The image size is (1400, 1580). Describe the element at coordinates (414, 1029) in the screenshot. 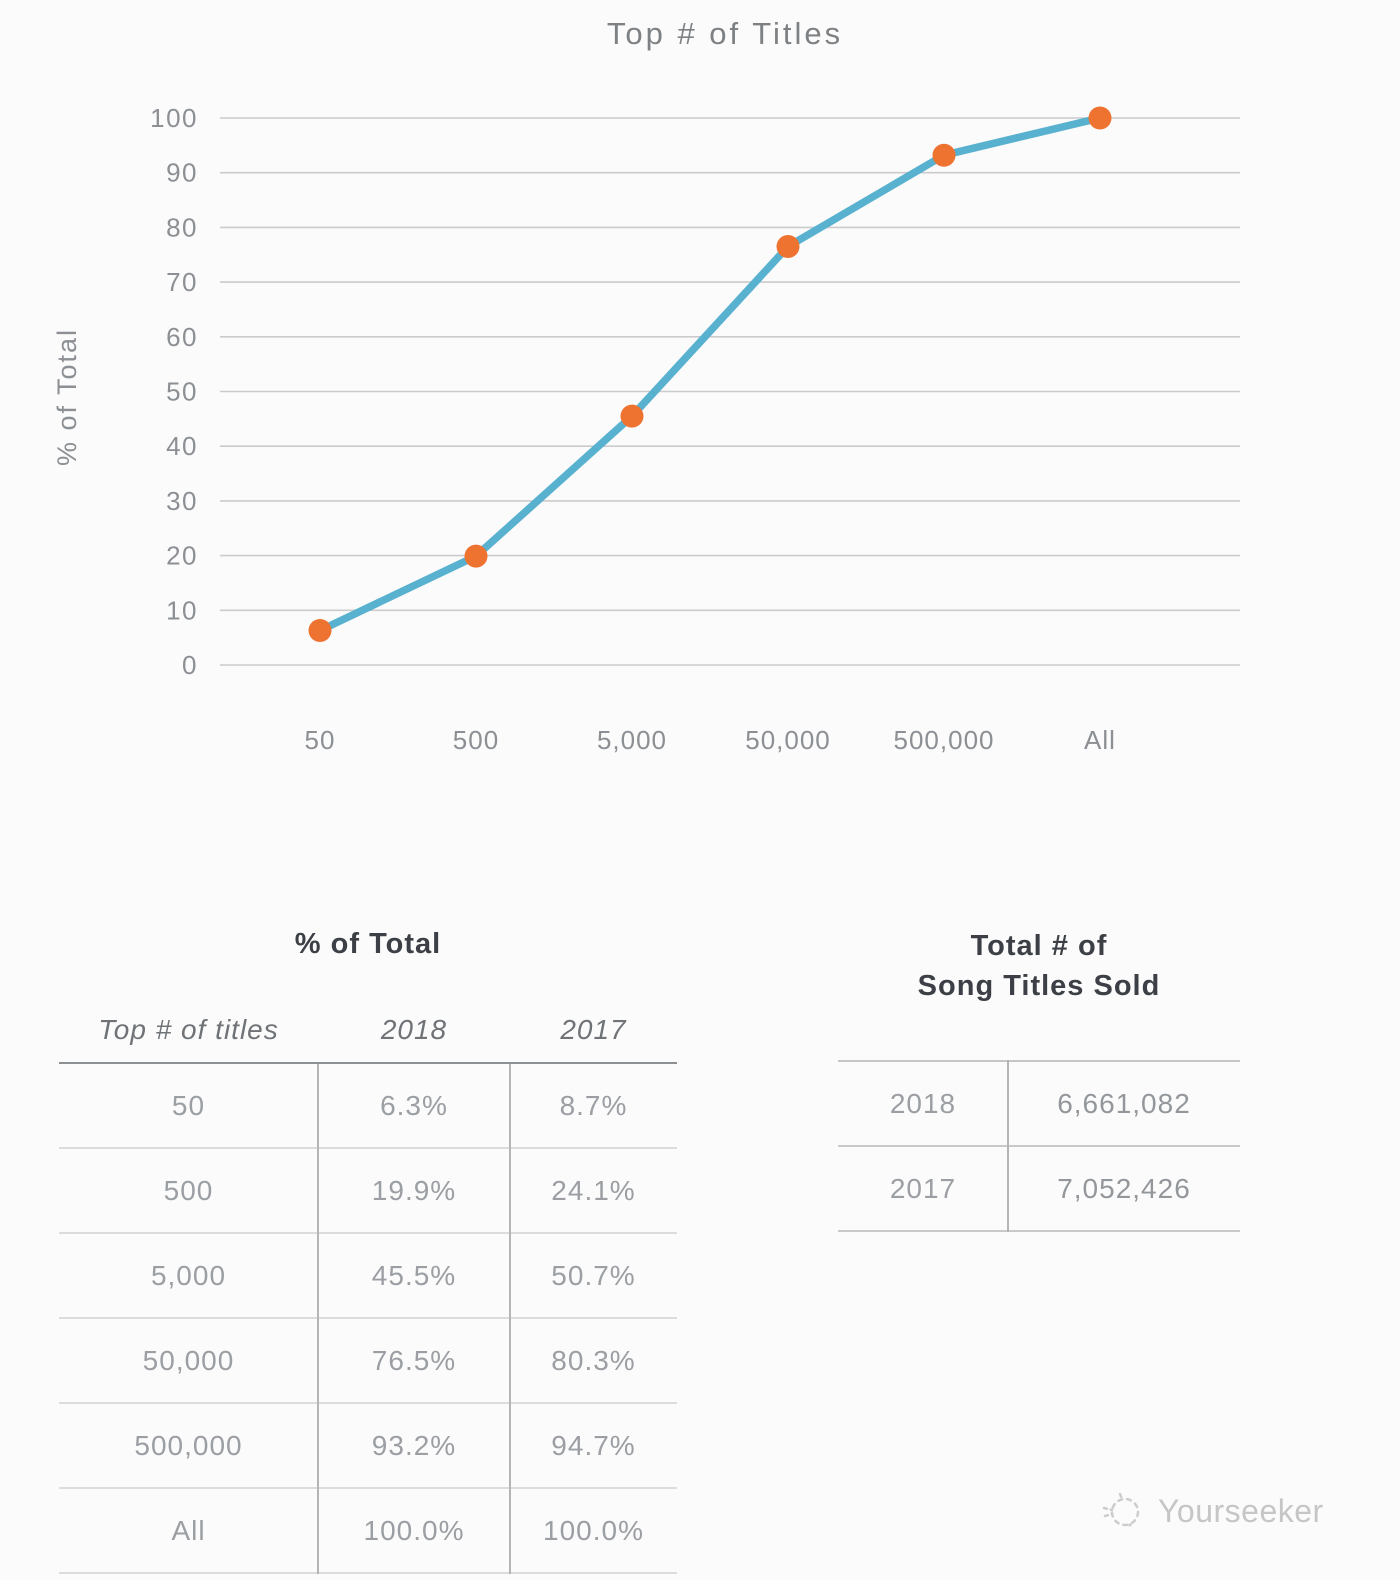

I see `column-header-2018: 2018` at that location.